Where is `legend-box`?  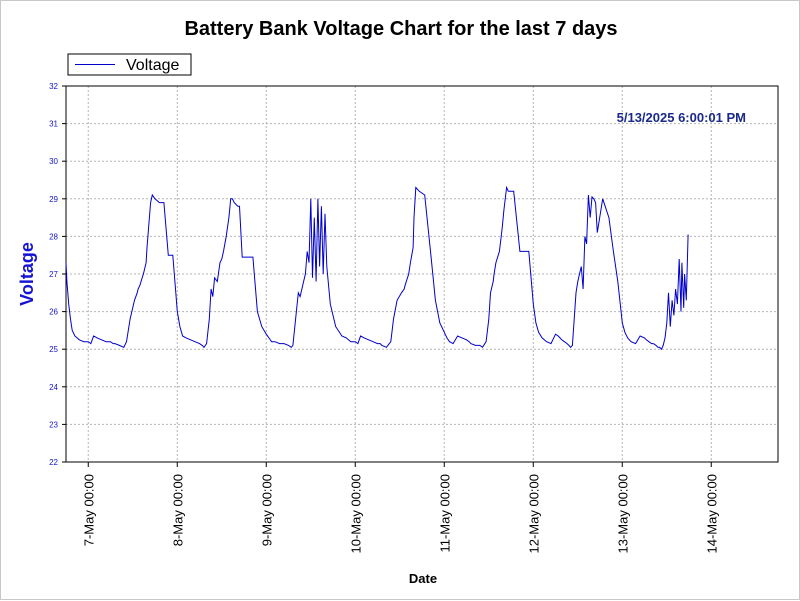
legend-box is located at coordinates (129, 64).